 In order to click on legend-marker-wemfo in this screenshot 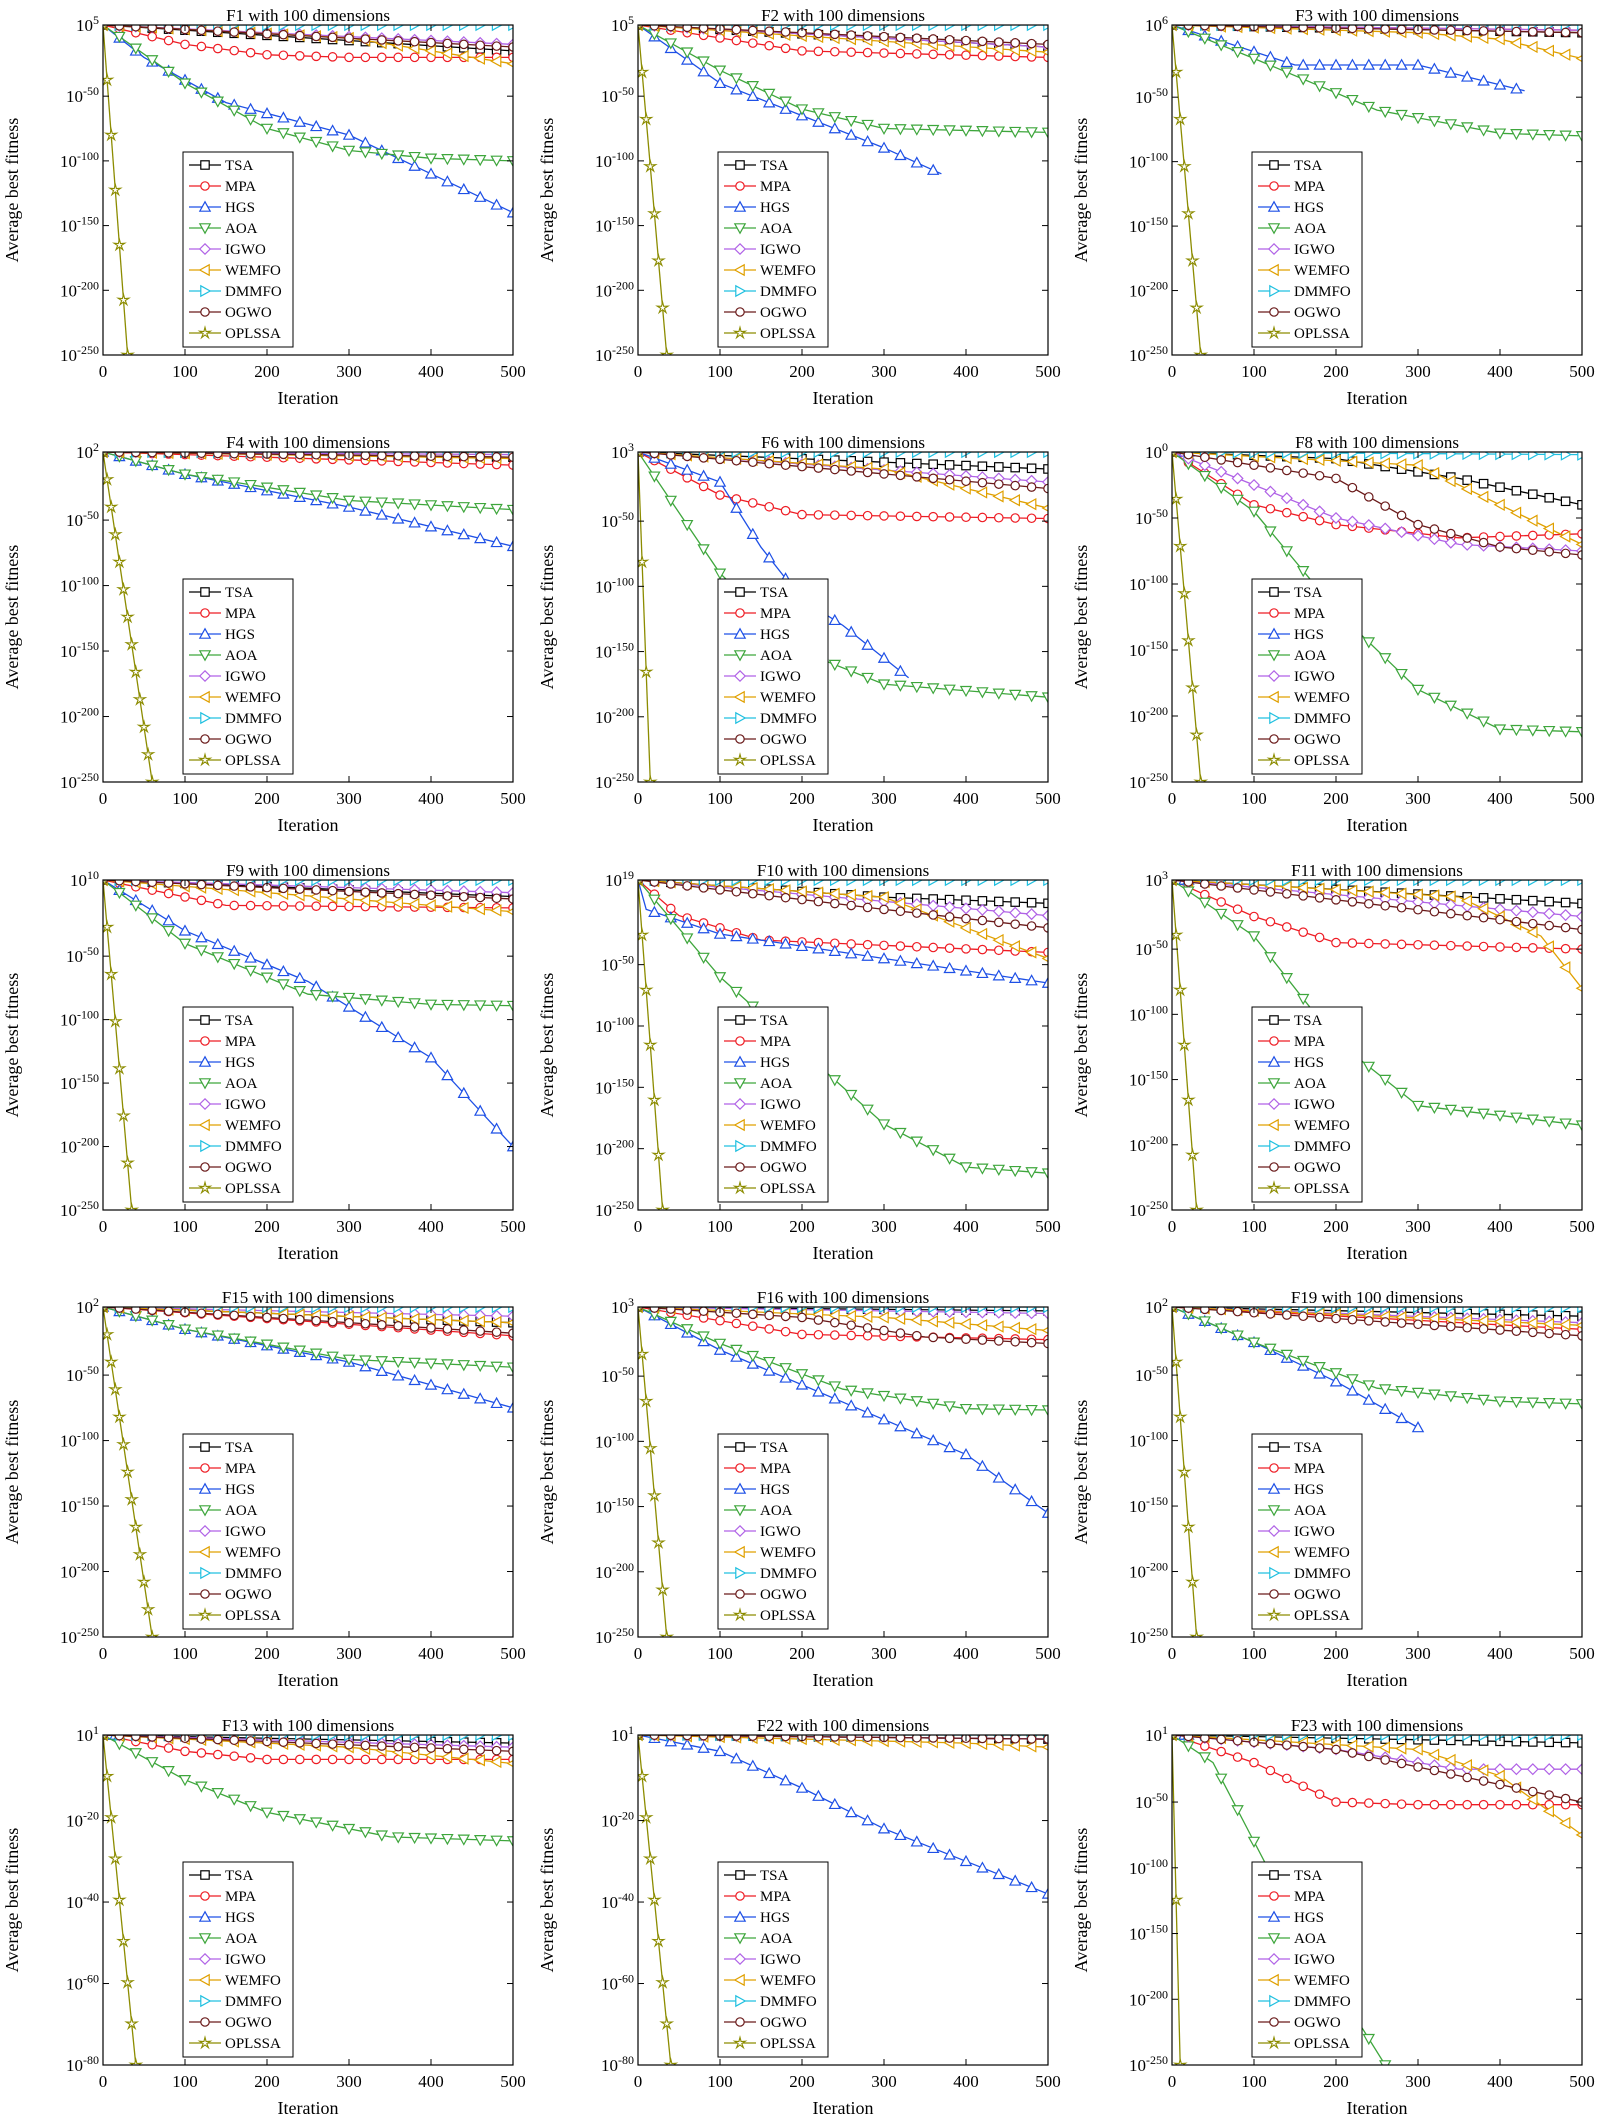, I will do `click(739, 270)`.